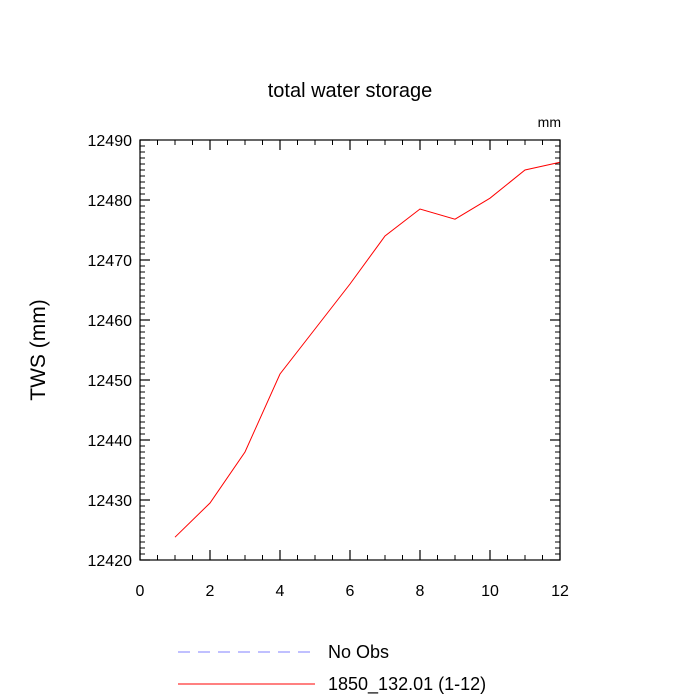  Describe the element at coordinates (110, 441) in the screenshot. I see `y-tick-label: 12440` at that location.